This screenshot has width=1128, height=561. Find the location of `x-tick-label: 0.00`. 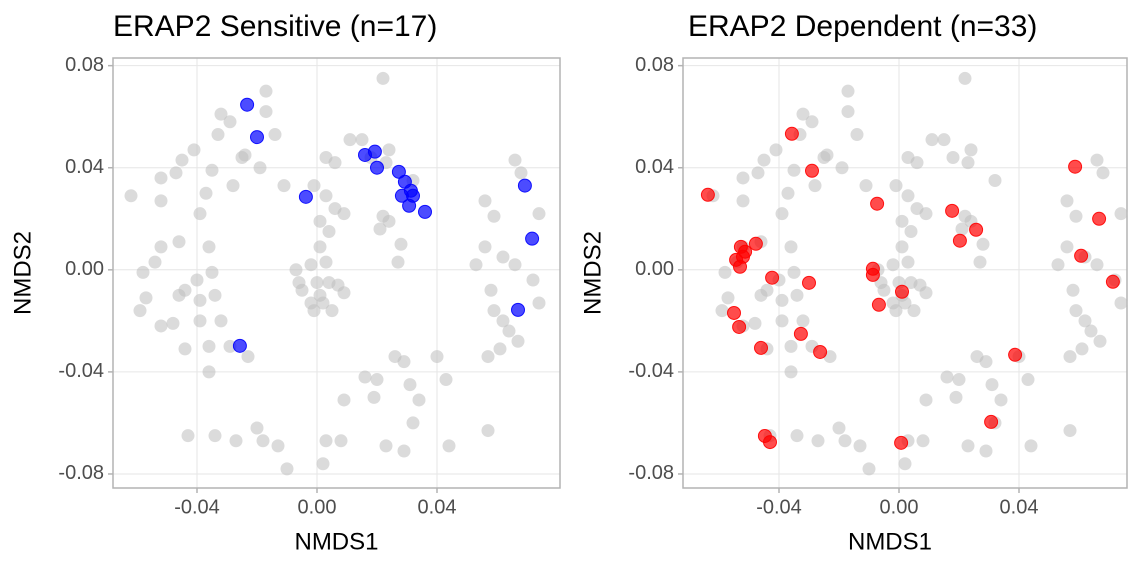

x-tick-label: 0.00 is located at coordinates (899, 507).